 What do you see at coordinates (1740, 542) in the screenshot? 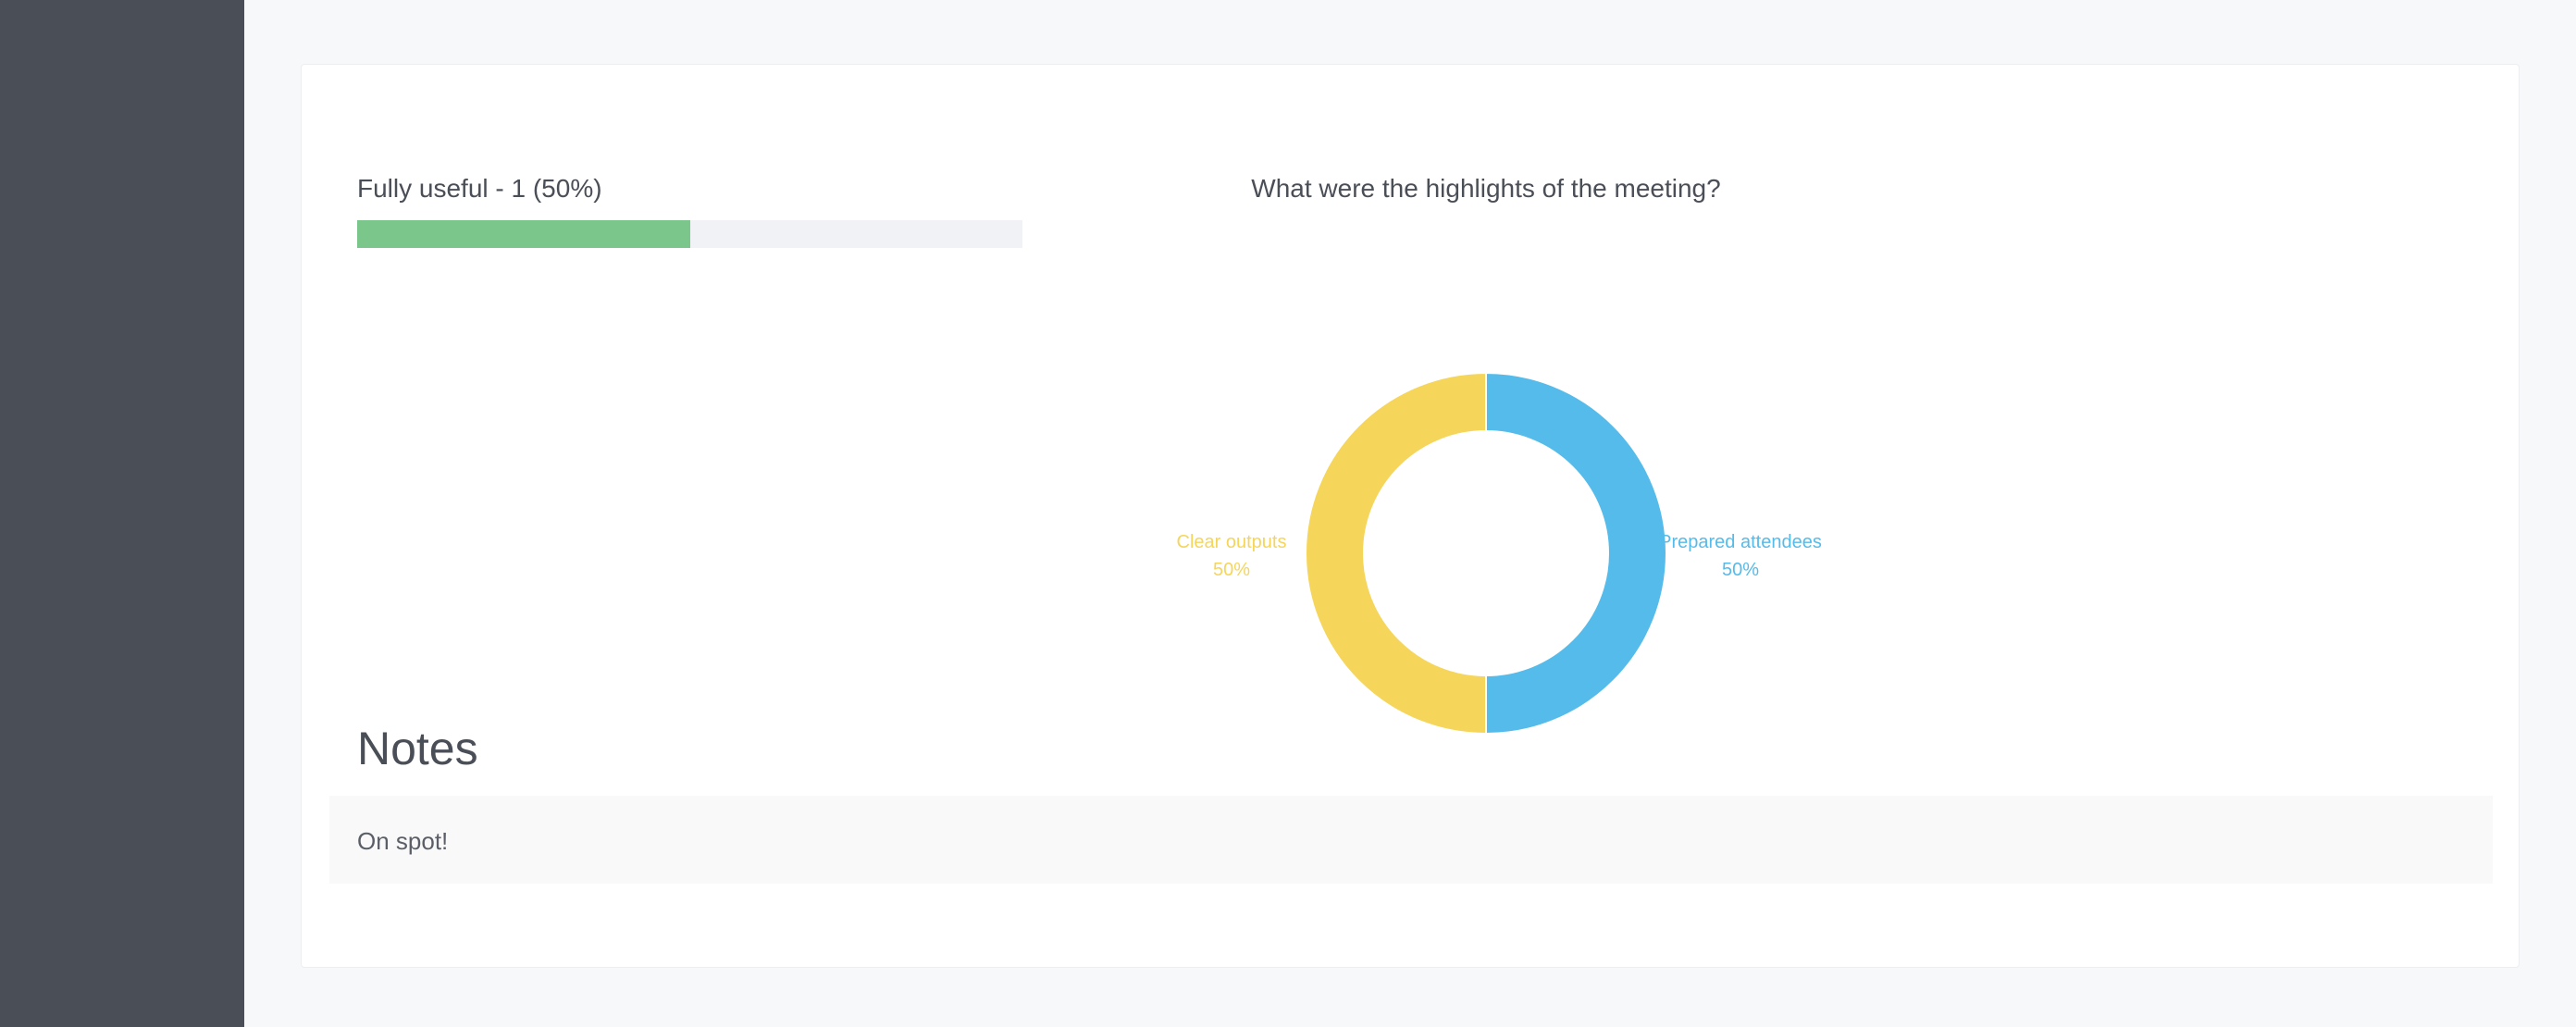
I see `slice-label-0: Prepared attendees` at bounding box center [1740, 542].